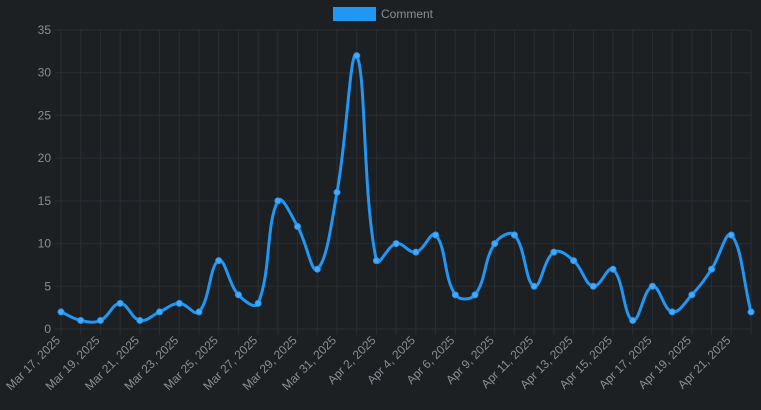  Describe the element at coordinates (45, 244) in the screenshot. I see `y-tick-label: 10` at that location.